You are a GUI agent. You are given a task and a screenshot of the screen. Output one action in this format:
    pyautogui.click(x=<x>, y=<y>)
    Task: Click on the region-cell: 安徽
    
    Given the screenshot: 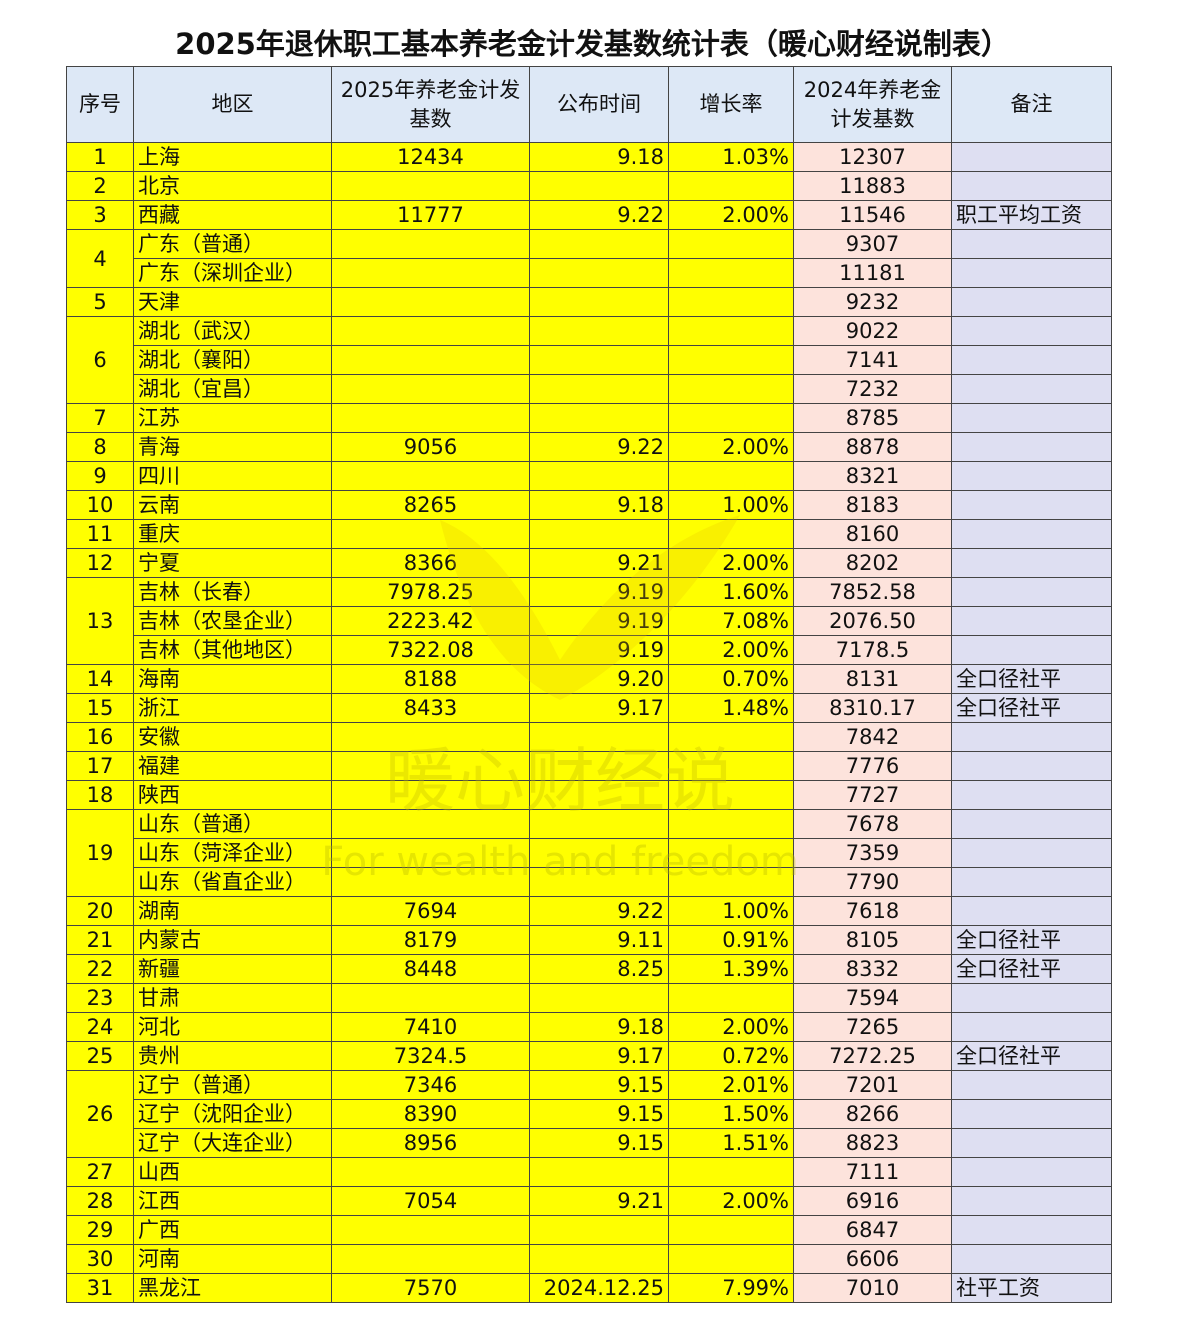 What is the action you would take?
    pyautogui.click(x=232, y=737)
    